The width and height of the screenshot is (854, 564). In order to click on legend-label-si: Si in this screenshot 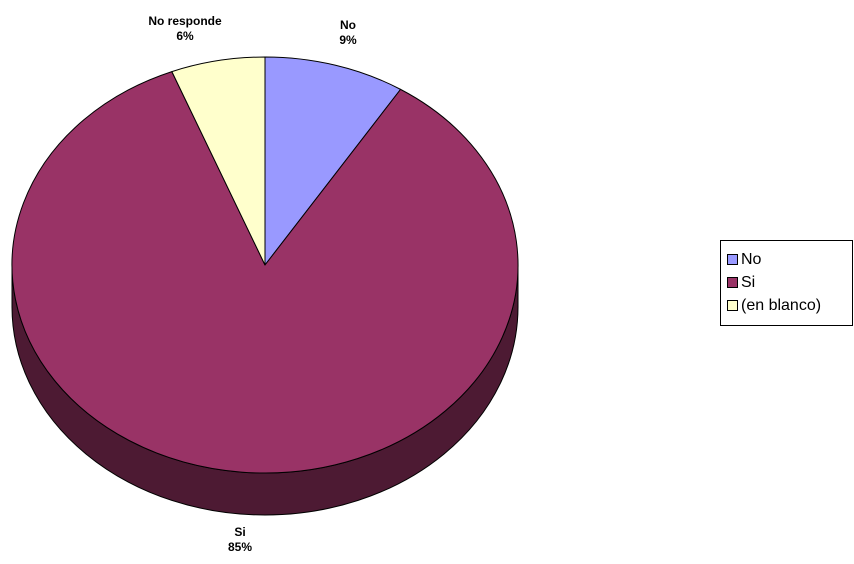, I will do `click(748, 282)`.